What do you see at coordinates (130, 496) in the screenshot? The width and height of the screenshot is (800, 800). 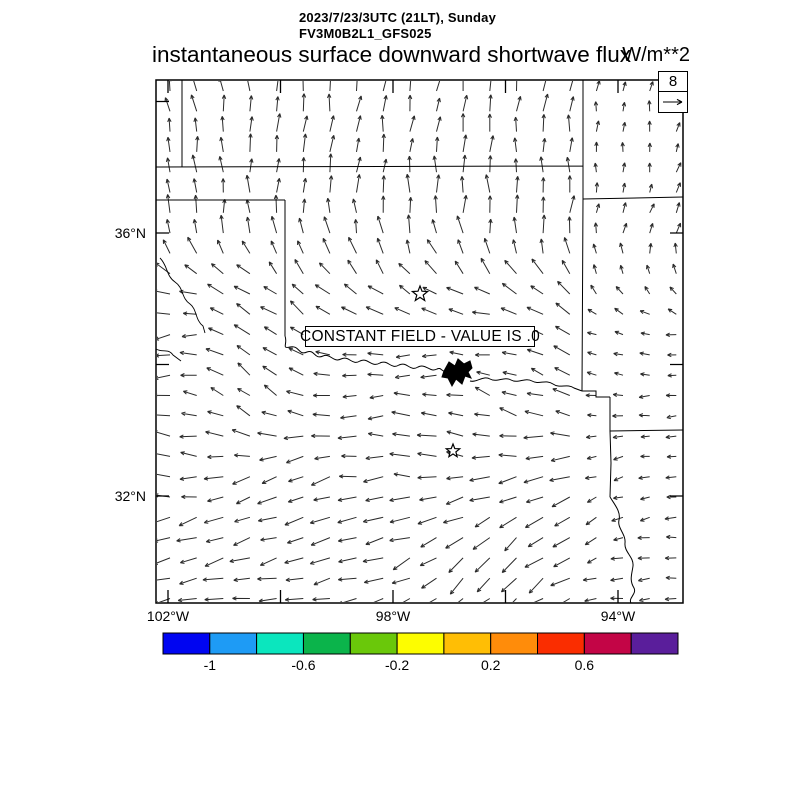 I see `lat-tick-label: 32°N` at bounding box center [130, 496].